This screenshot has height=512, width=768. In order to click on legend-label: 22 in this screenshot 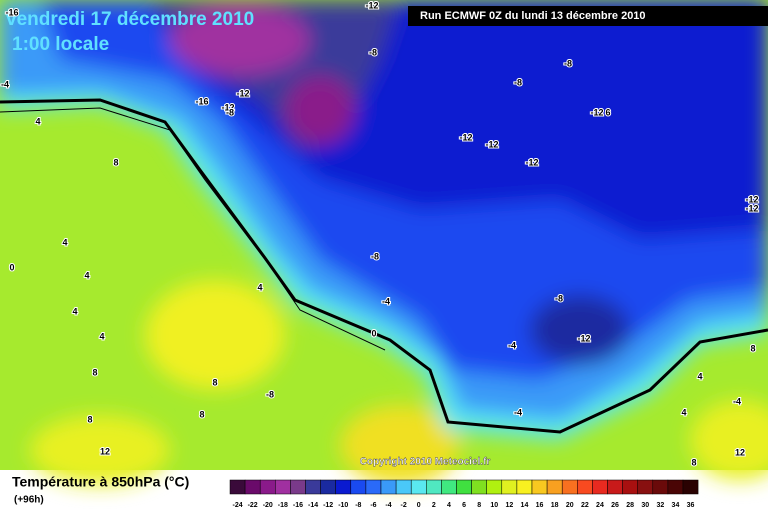, I will do `click(585, 505)`.